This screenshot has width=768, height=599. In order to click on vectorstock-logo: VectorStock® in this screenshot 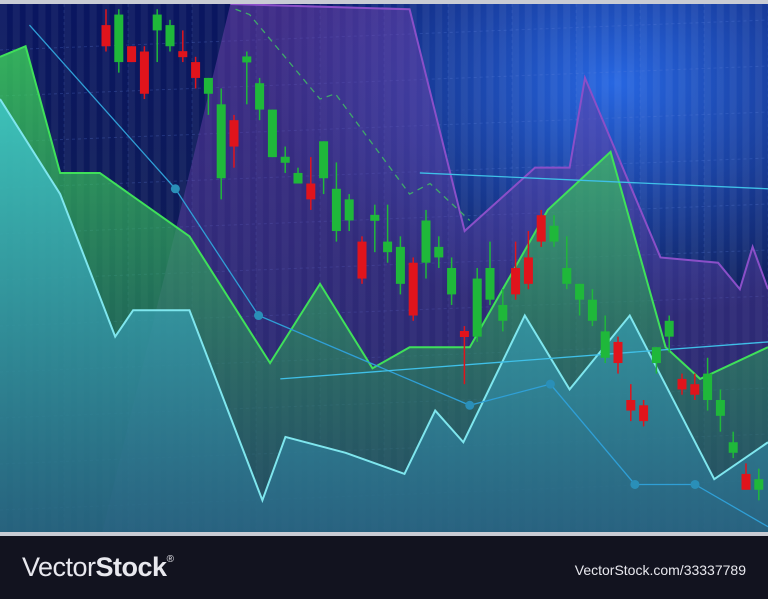, I will do `click(98, 567)`.